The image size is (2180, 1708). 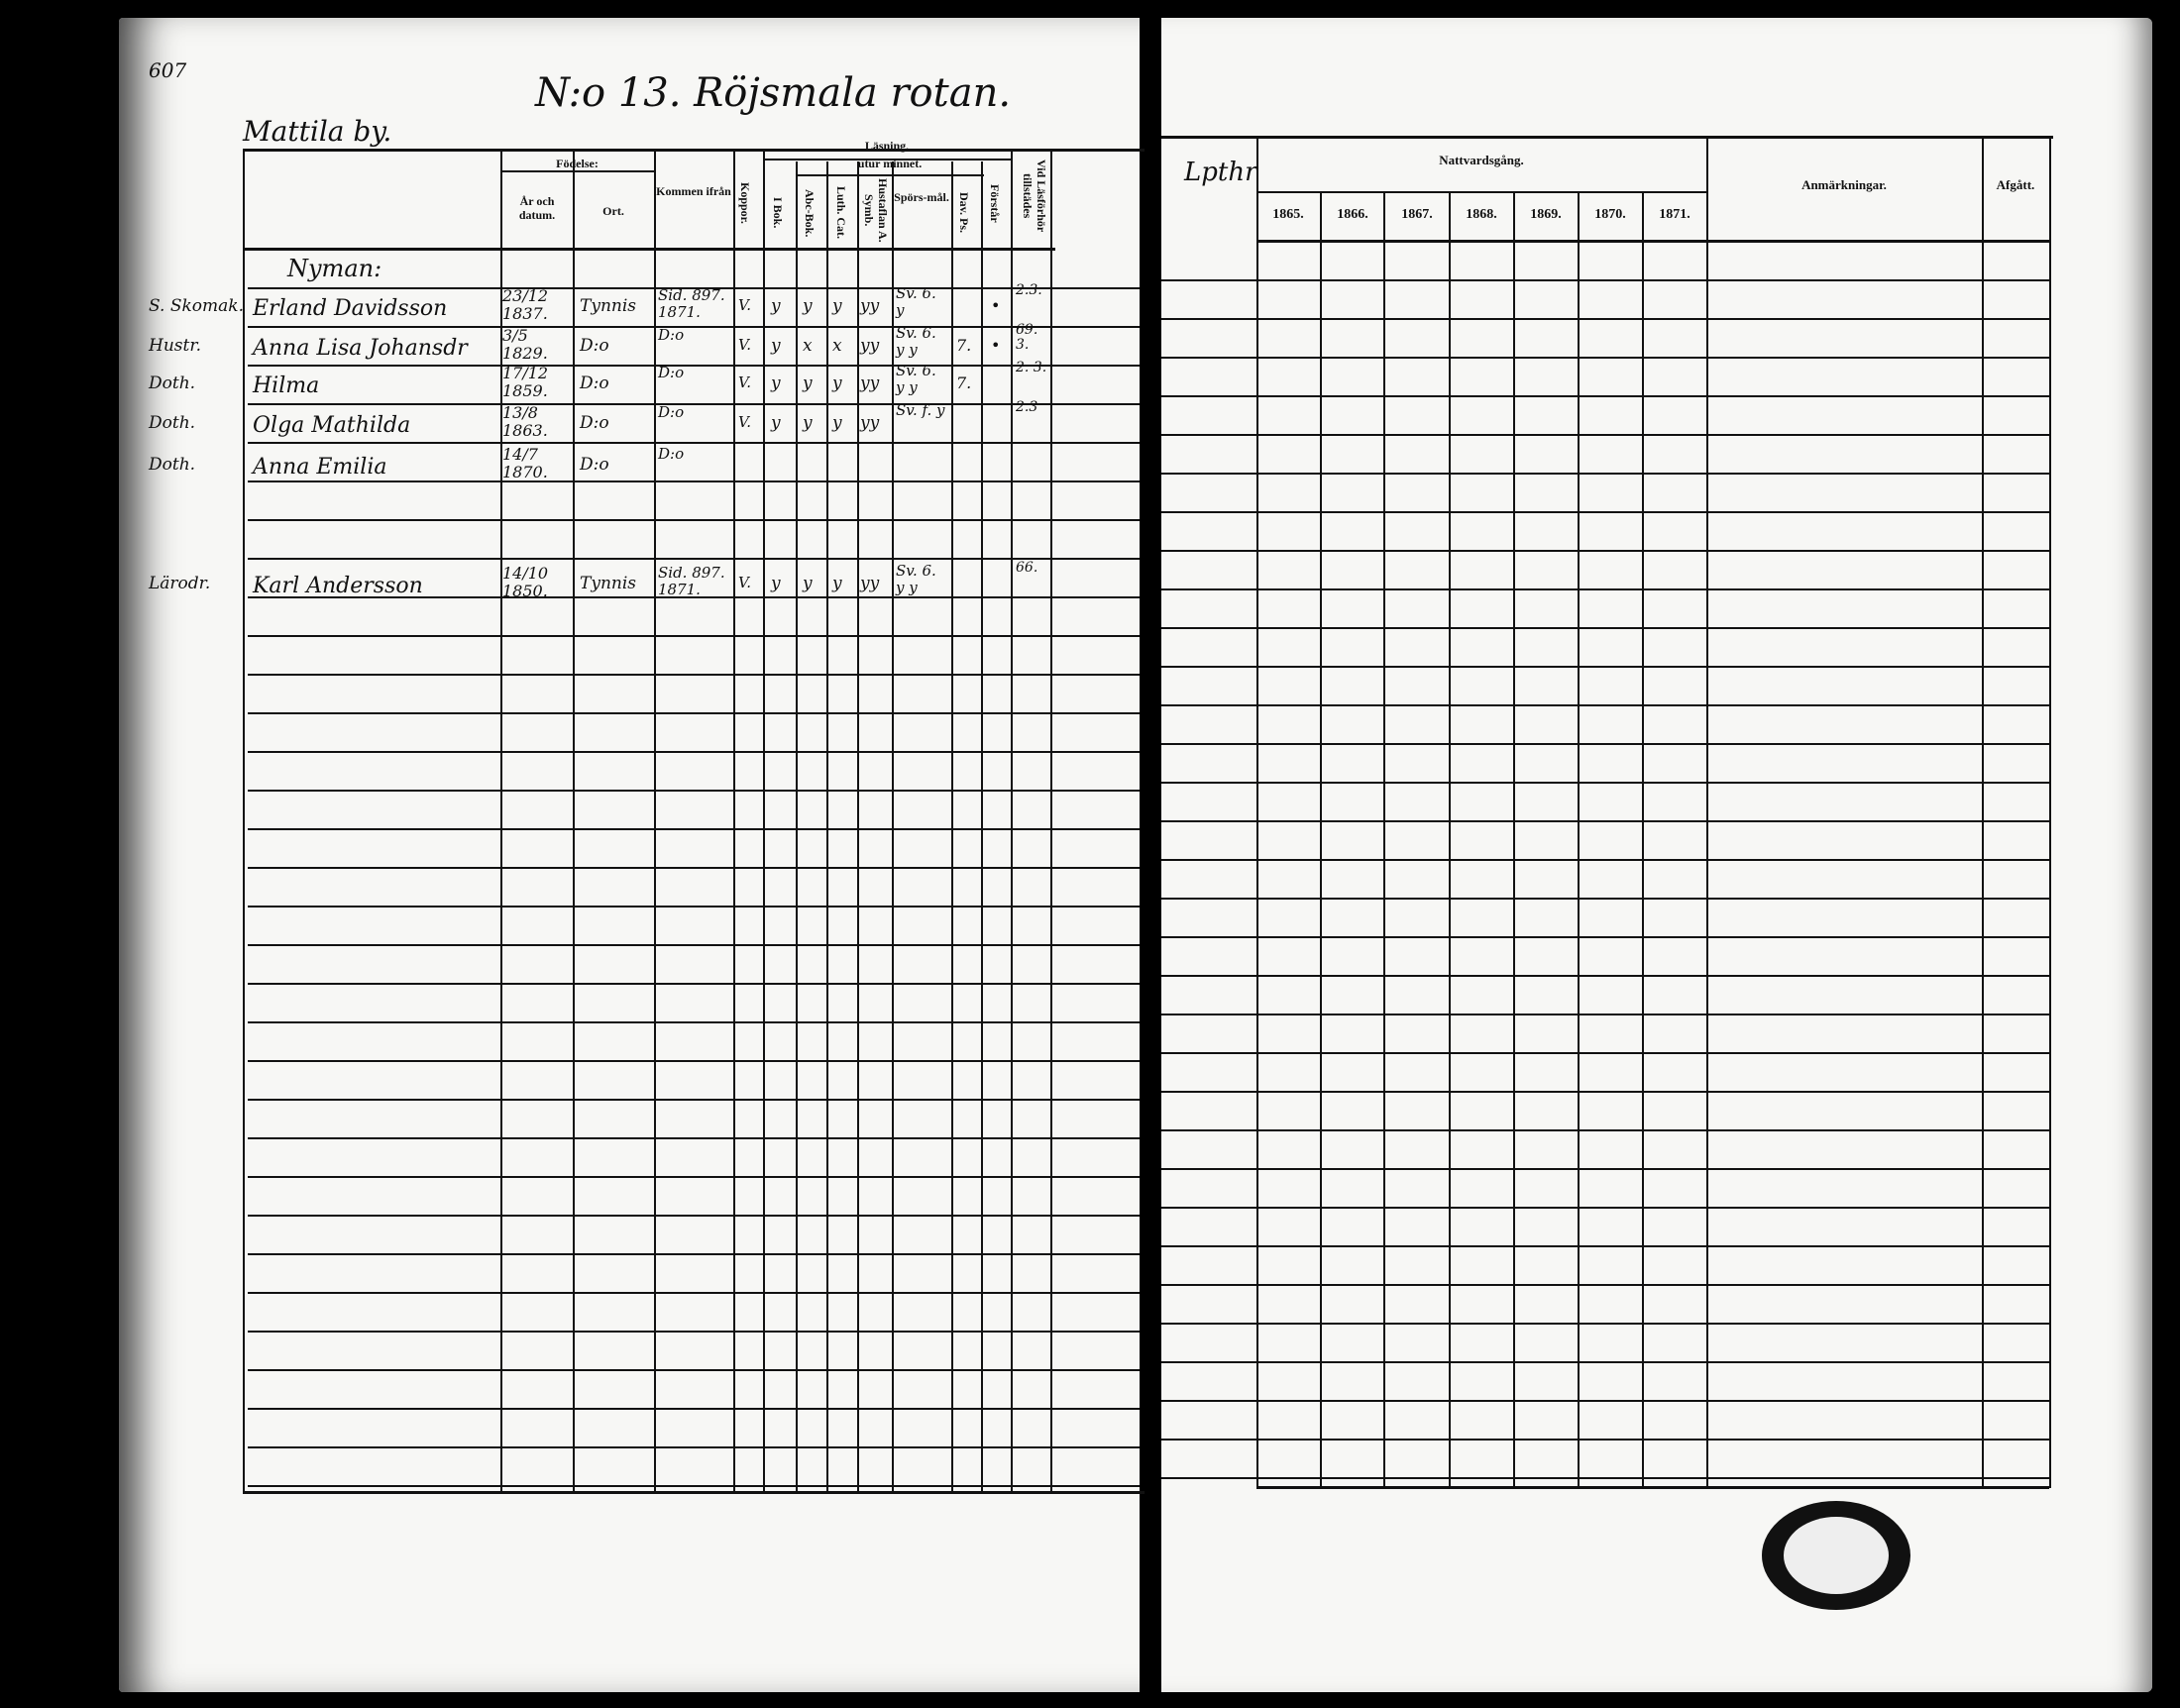 I want to click on record-vid: 2. 3., so click(x=1031, y=367).